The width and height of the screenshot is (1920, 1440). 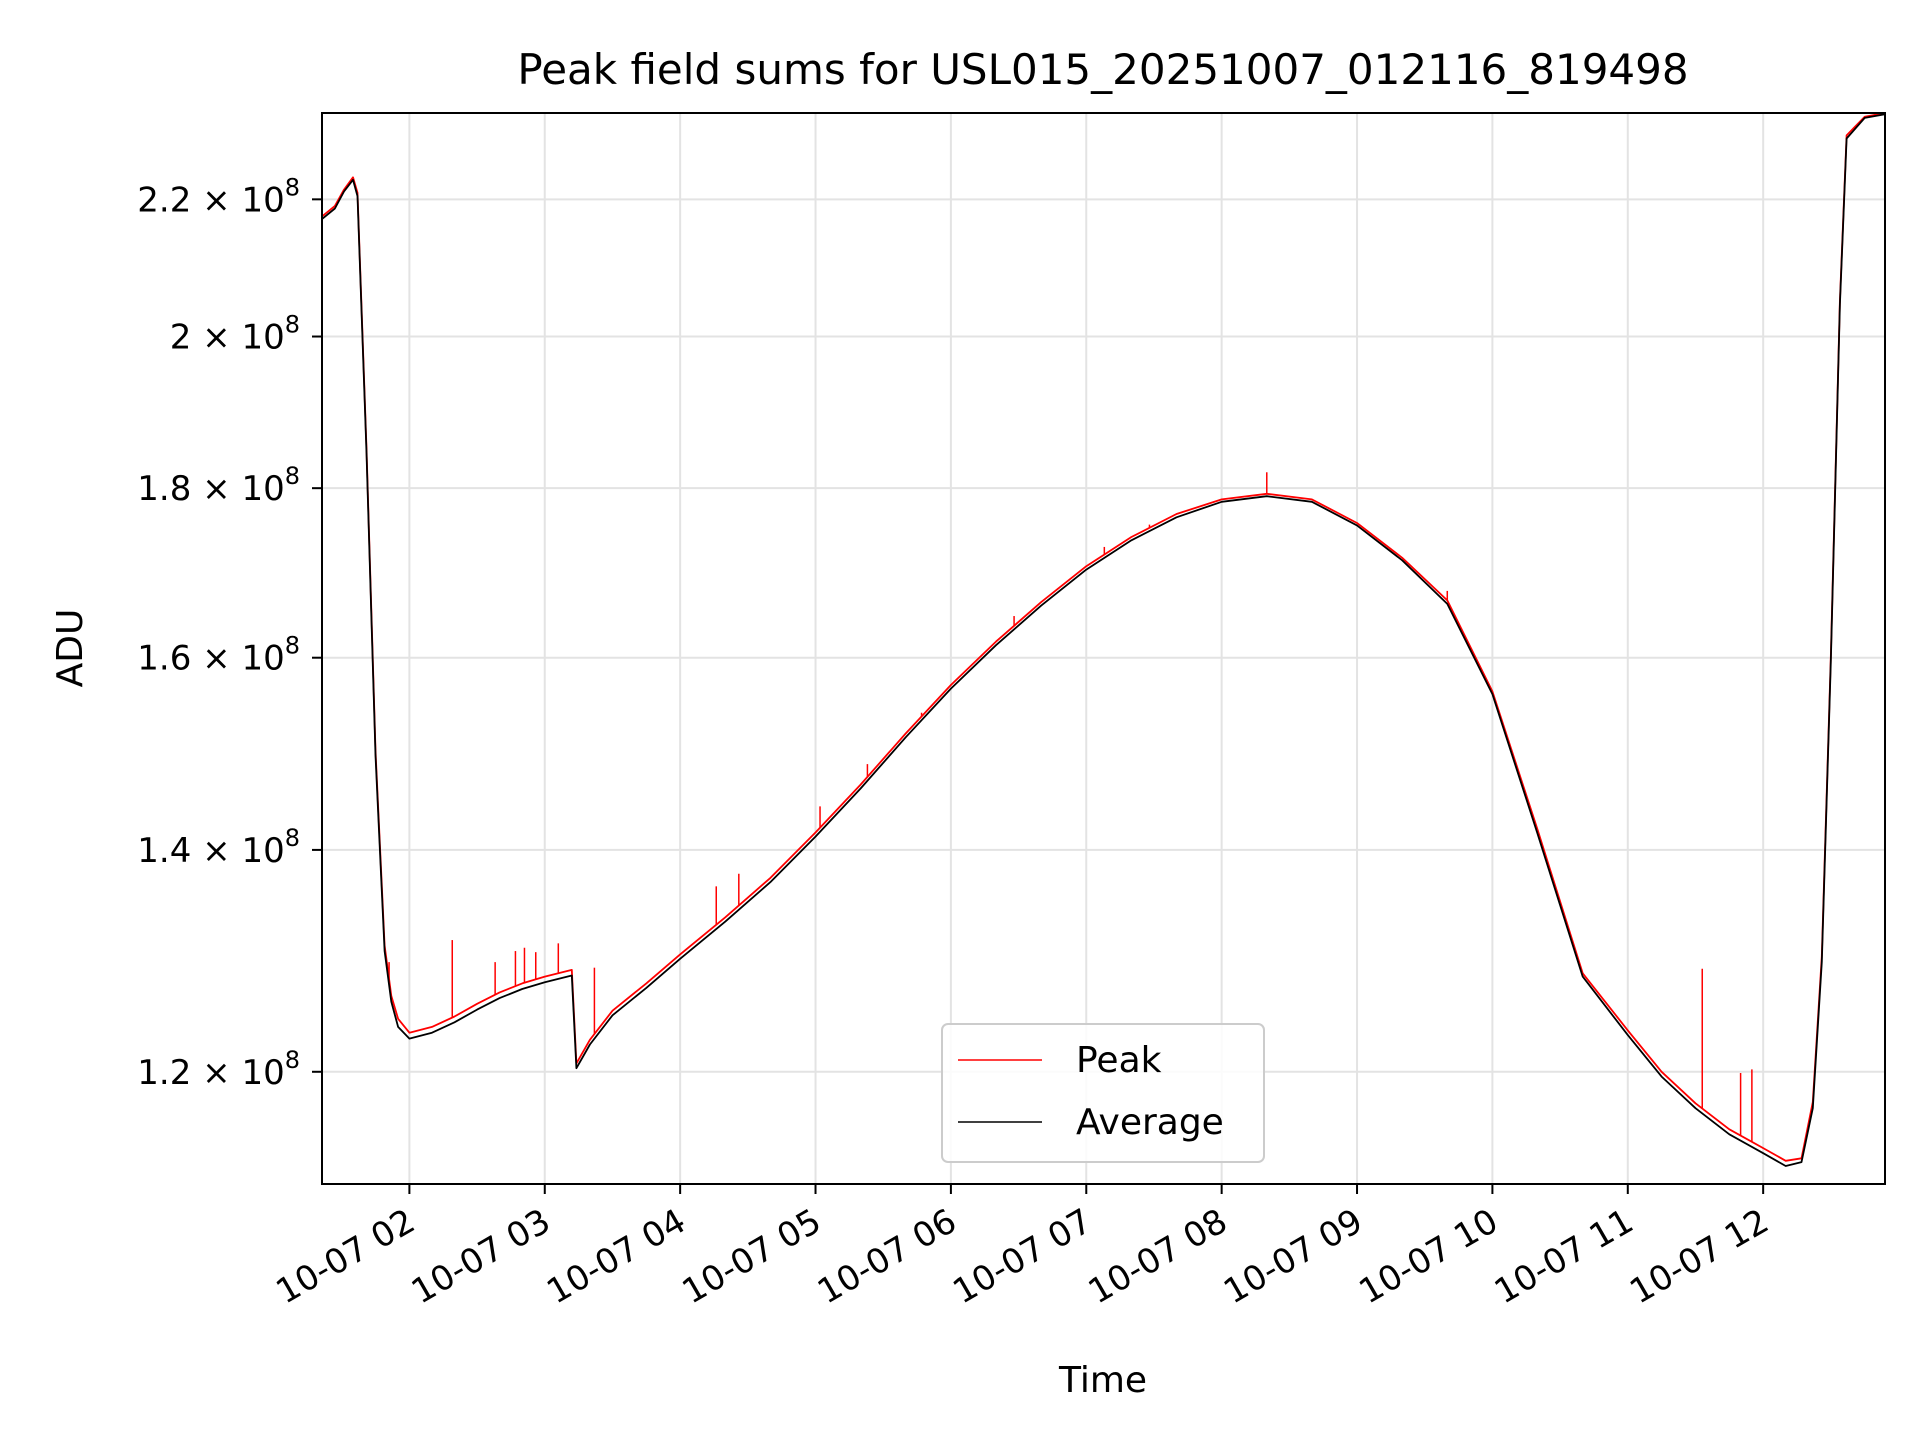 I want to click on x-axis-label: Time, so click(x=1102, y=1380).